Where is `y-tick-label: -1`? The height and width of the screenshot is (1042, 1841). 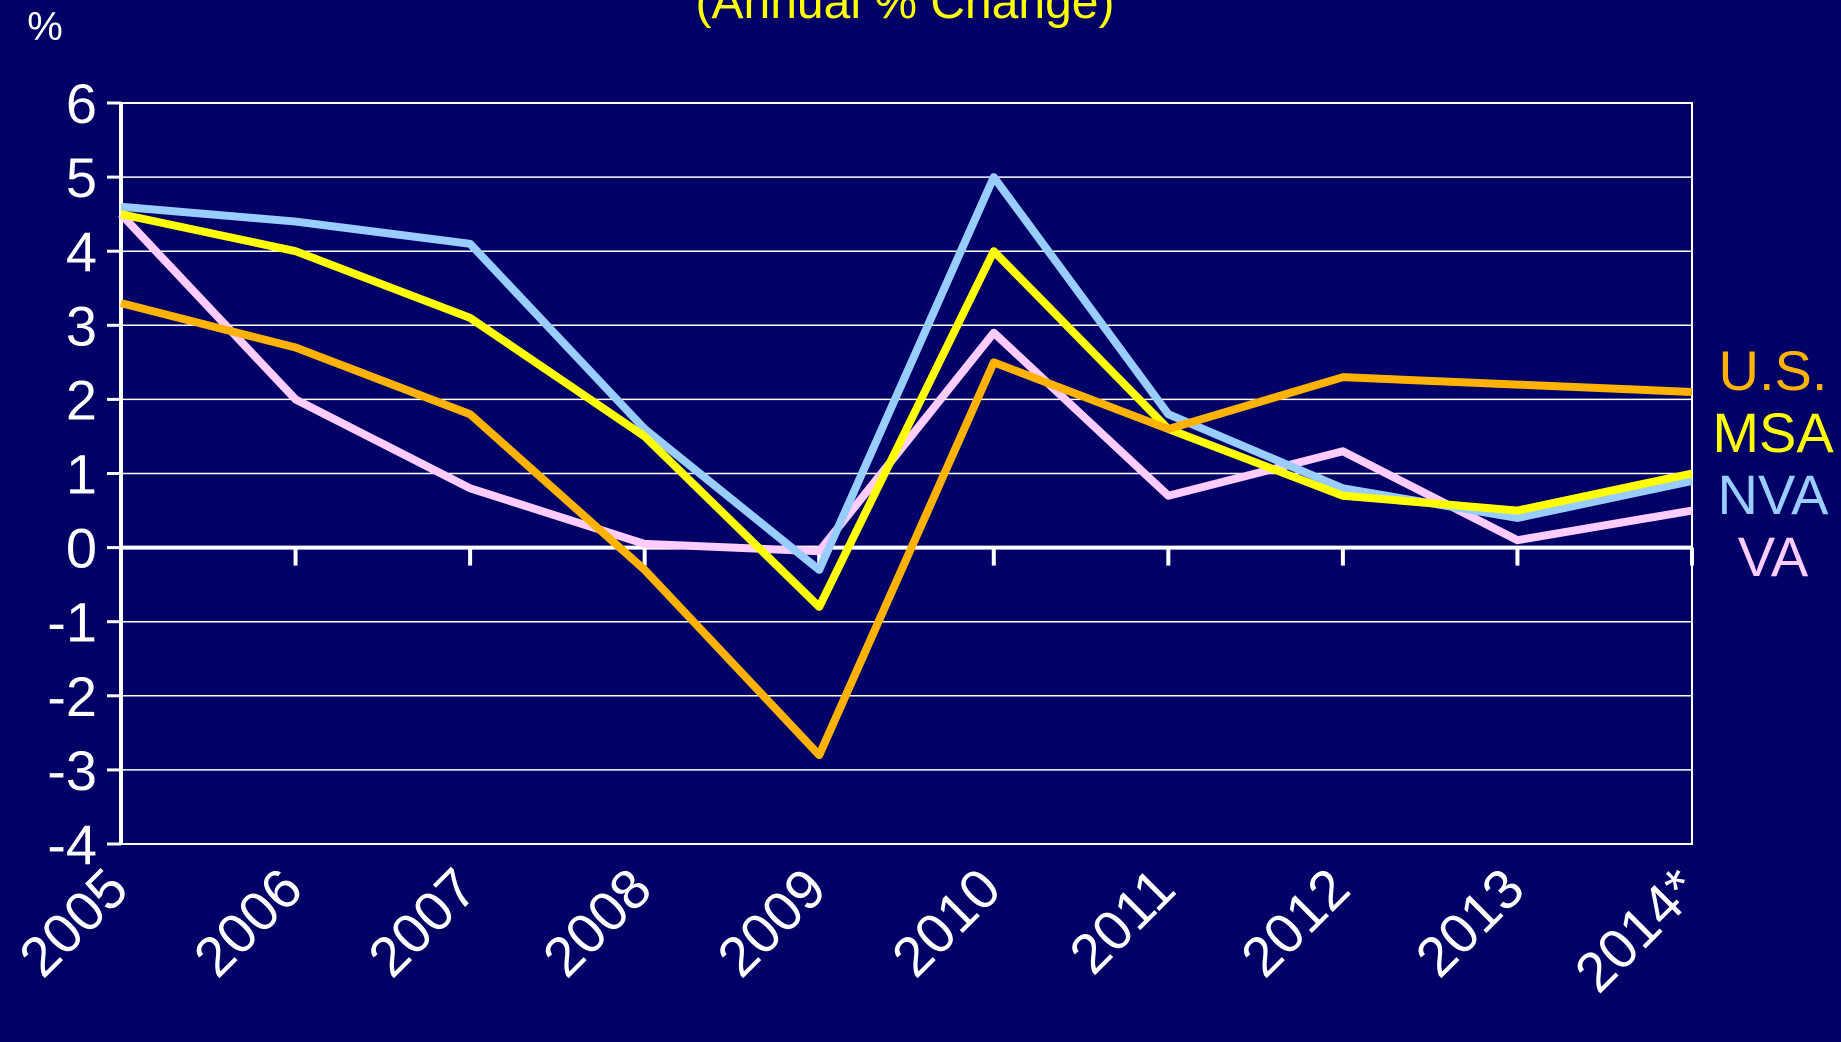 y-tick-label: -1 is located at coordinates (72, 622).